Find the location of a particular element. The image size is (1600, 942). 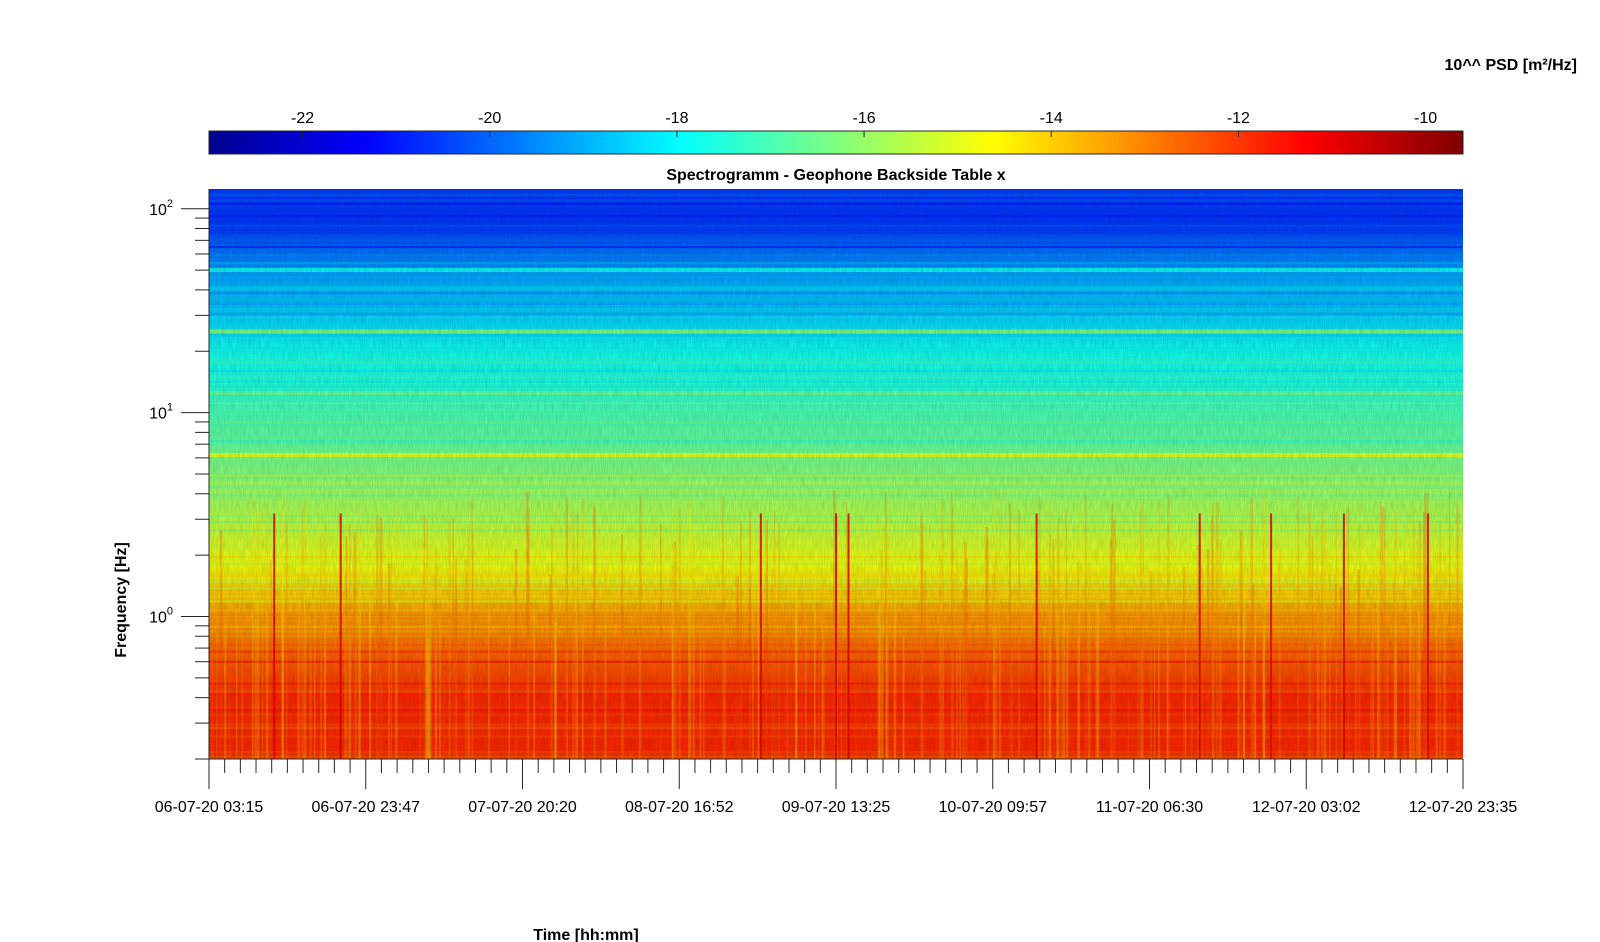

colorbar-tick-label: -22 is located at coordinates (302, 118).